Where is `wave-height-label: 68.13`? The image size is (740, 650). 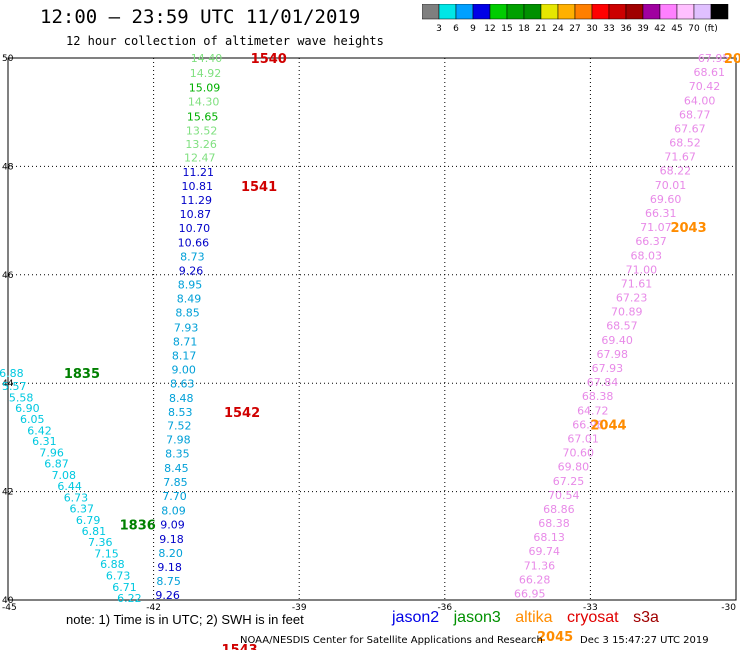 wave-height-label: 68.13 is located at coordinates (549, 537).